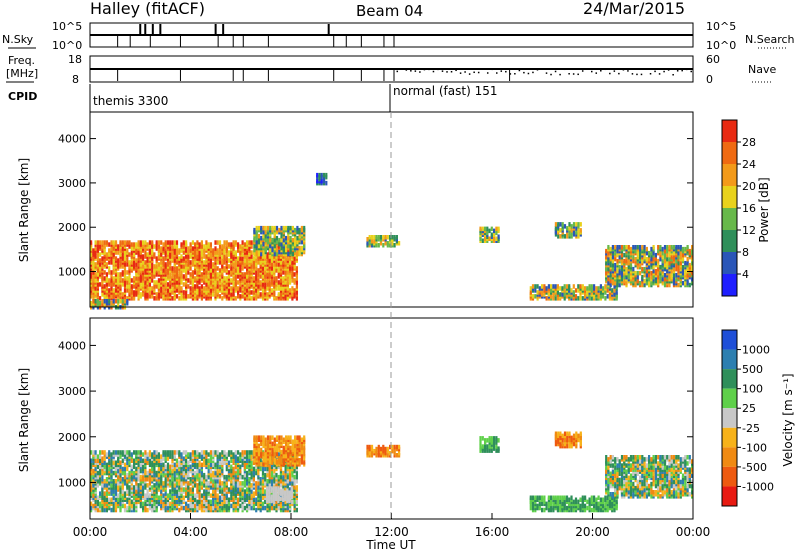 The image size is (800, 554). I want to click on freq-label: Freq., so click(21, 60).